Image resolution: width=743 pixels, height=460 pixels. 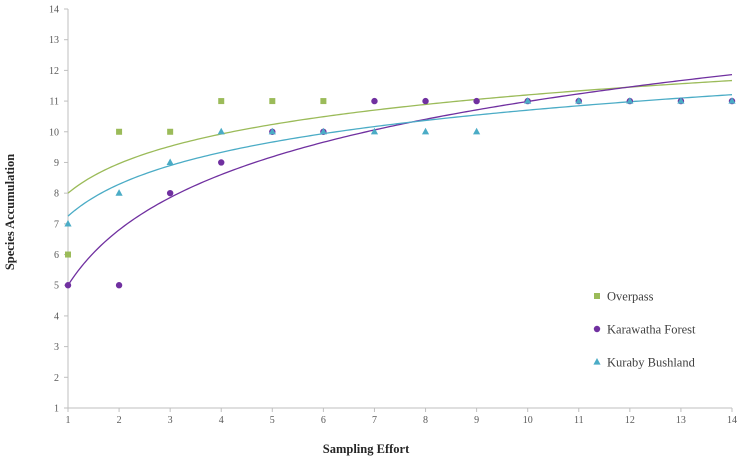 I want to click on y-tick-label: 13, so click(x=54, y=40).